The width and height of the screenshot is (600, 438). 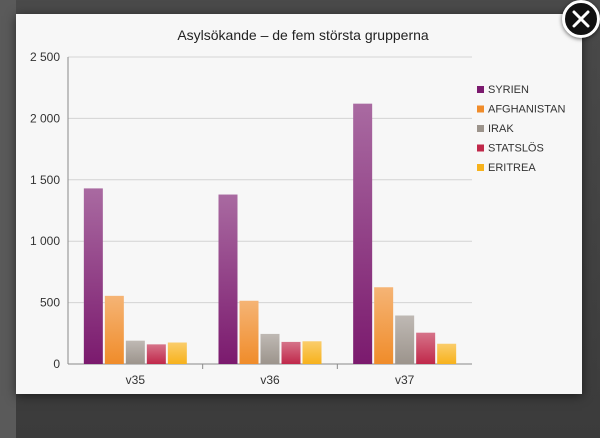 I want to click on legend-label: STATSLÖS, so click(x=516, y=149).